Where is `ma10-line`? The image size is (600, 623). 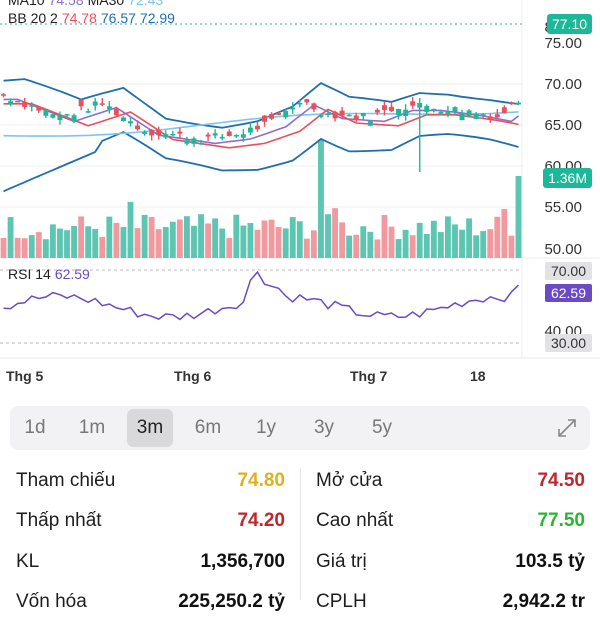
ma10-line is located at coordinates (261, 121).